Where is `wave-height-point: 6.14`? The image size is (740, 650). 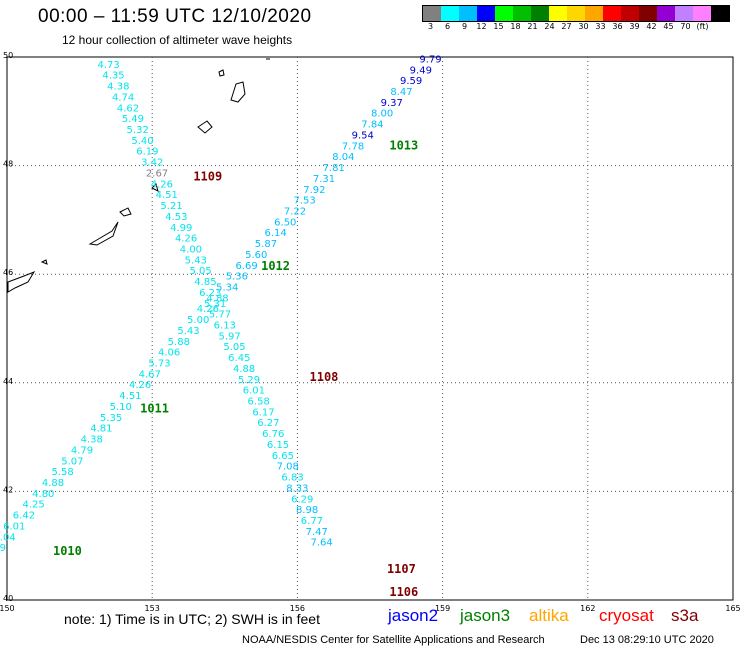 wave-height-point: 6.14 is located at coordinates (275, 233).